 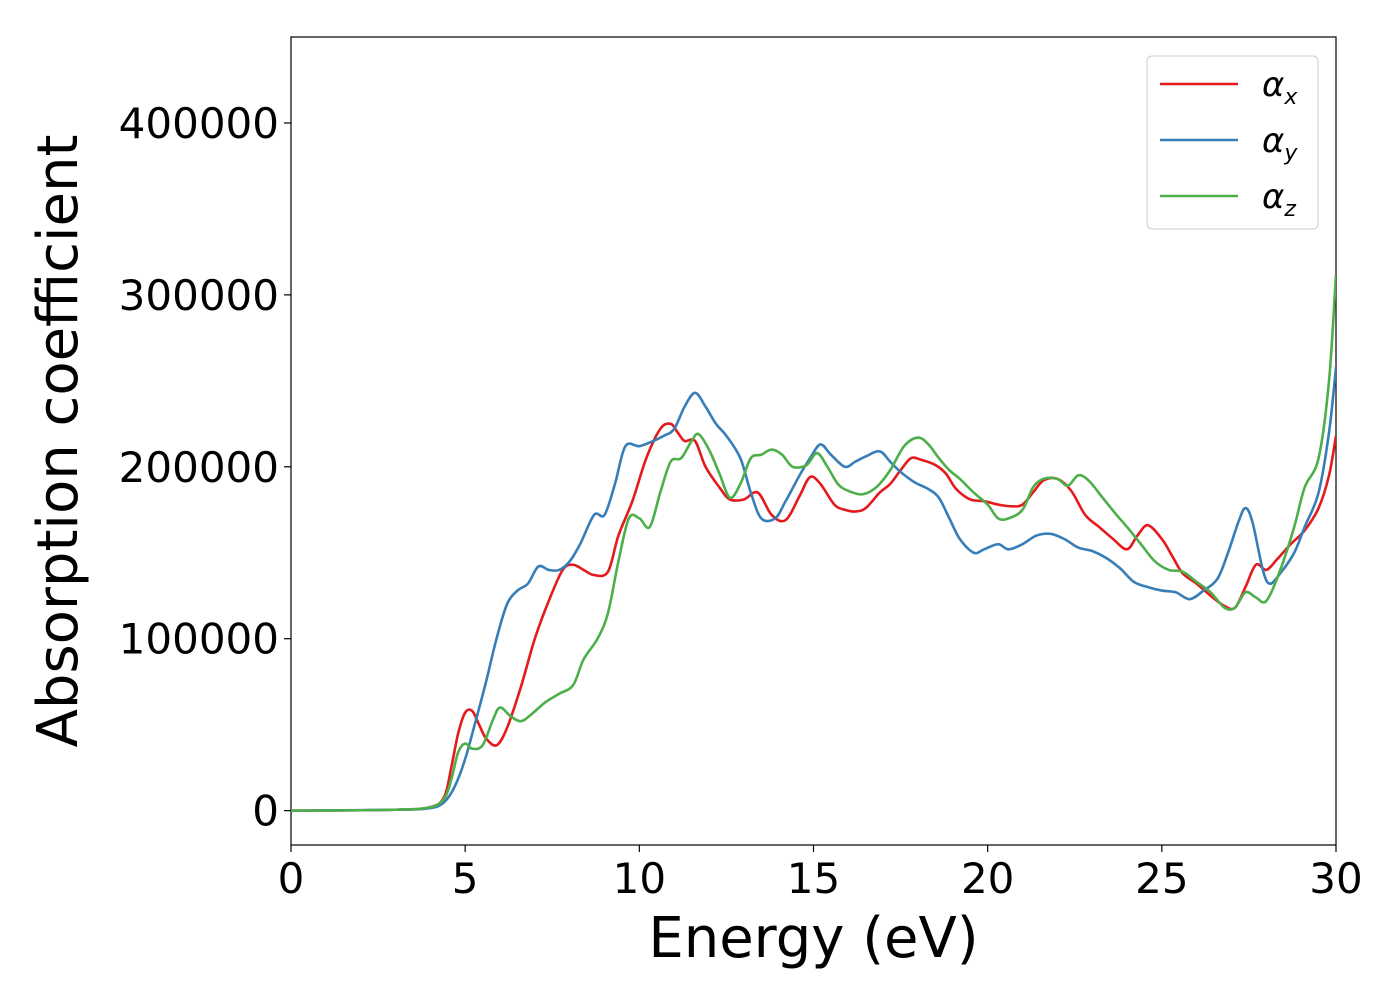 What do you see at coordinates (639, 878) in the screenshot?
I see `x-tick-label: 10` at bounding box center [639, 878].